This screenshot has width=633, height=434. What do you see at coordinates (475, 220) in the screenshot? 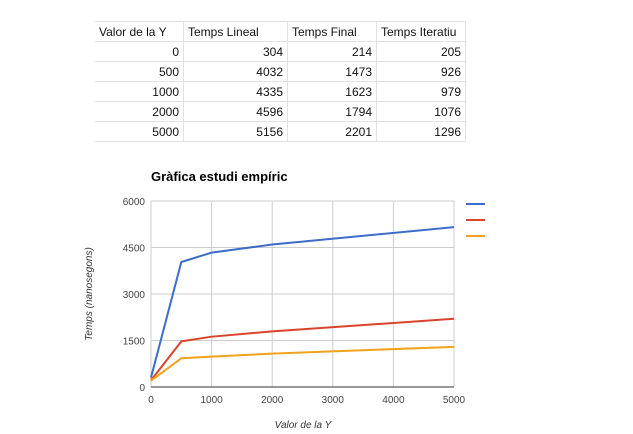
I see `legend` at bounding box center [475, 220].